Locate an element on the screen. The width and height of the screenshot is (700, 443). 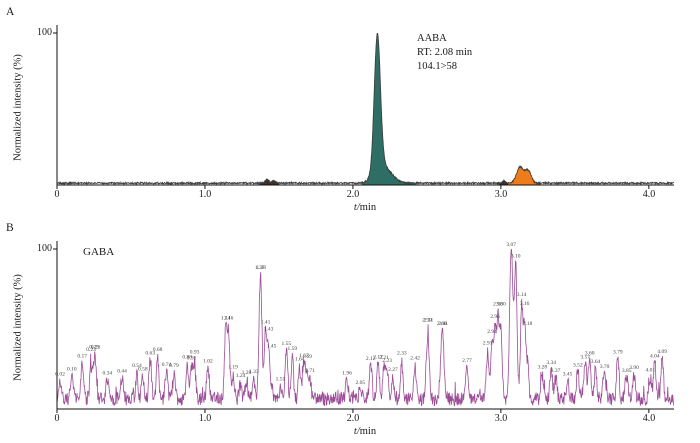
peak-label: 2.51 is located at coordinates (429, 320).